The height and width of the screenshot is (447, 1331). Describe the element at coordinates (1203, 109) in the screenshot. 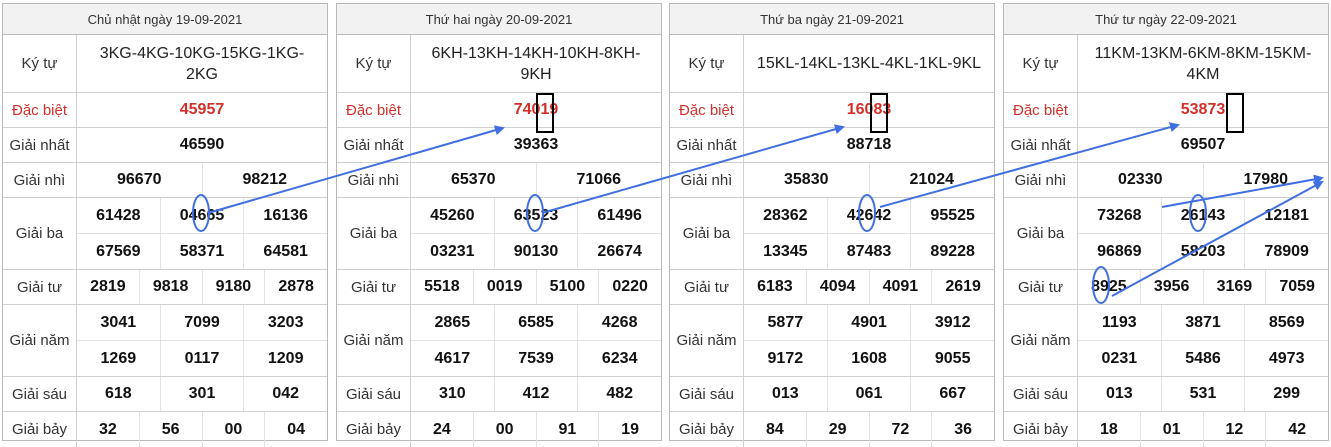

I see `dac-biet-number: 53873` at that location.